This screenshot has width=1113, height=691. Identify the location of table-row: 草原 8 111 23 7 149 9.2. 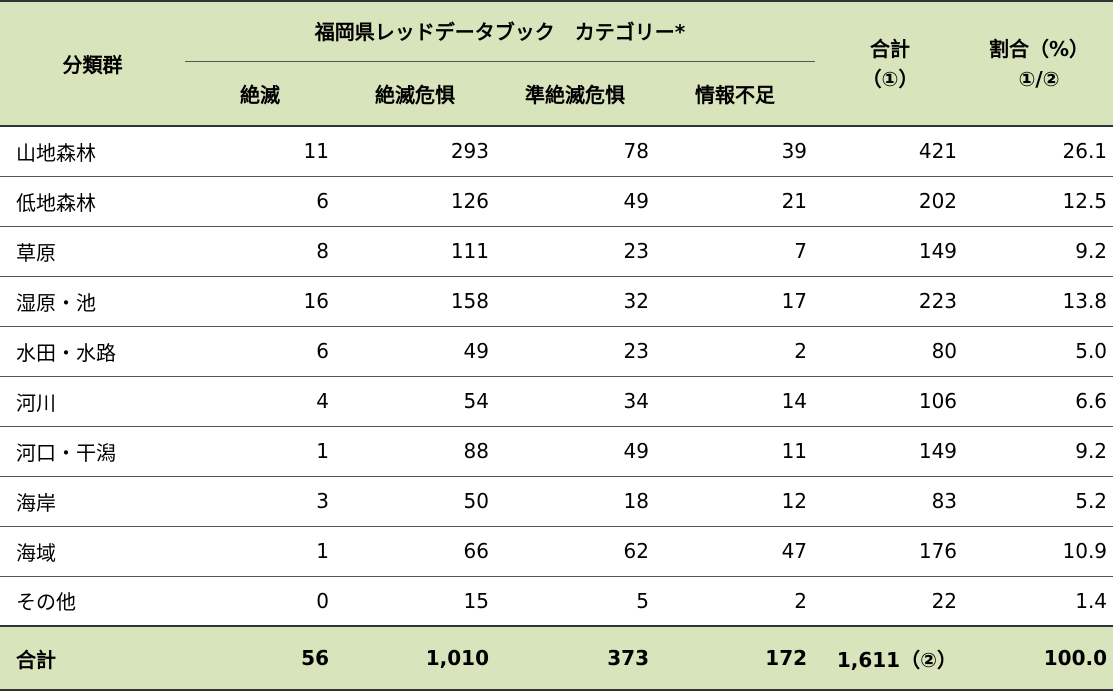
(556, 251).